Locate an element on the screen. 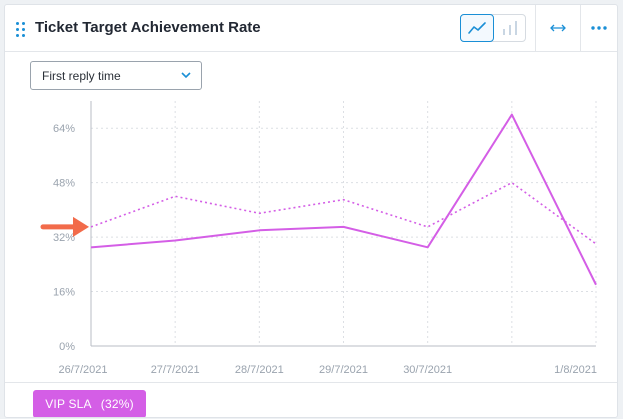 The height and width of the screenshot is (419, 623). bar-chart-button is located at coordinates (510, 28).